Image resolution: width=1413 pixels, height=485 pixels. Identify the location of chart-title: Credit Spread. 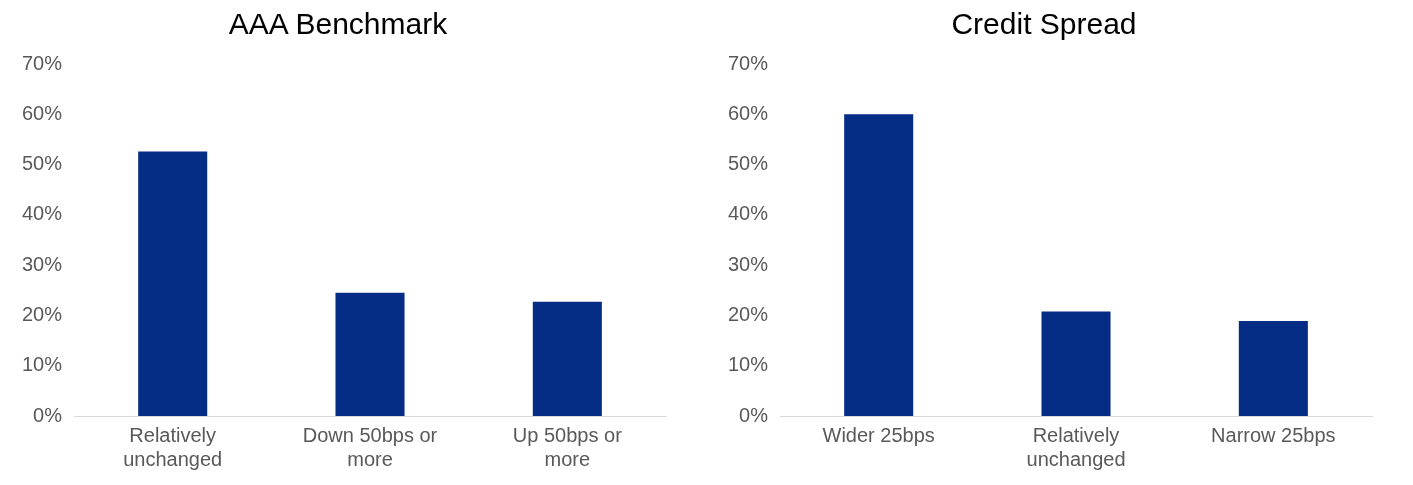
(1044, 24).